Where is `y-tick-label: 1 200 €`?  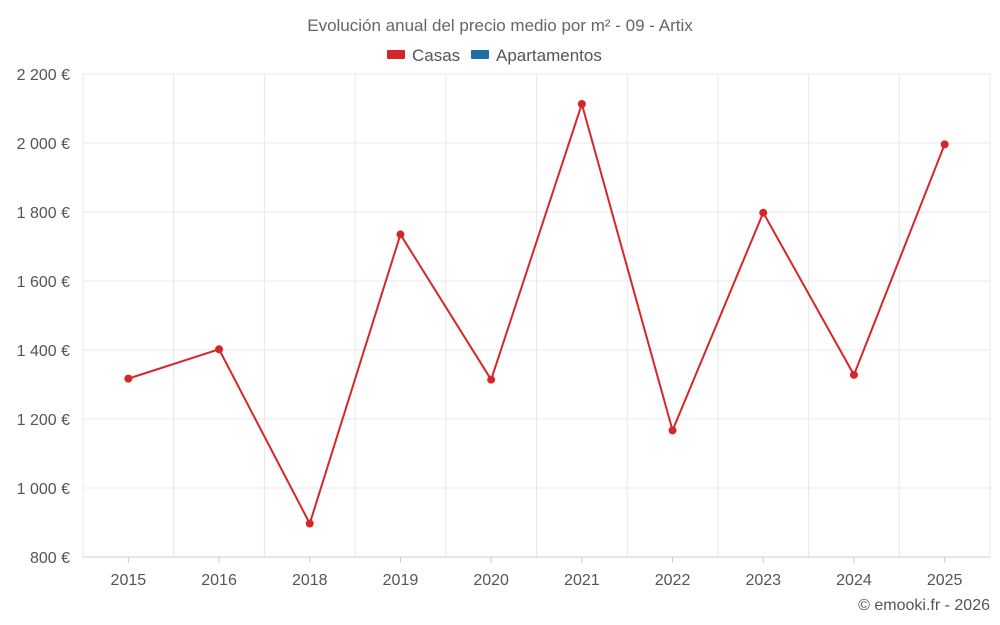 y-tick-label: 1 200 € is located at coordinates (43, 420).